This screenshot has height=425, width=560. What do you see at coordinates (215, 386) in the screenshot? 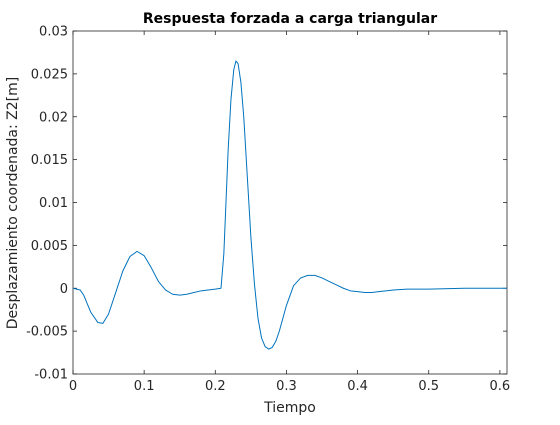
I see `x-tick-label: 0.2` at bounding box center [215, 386].